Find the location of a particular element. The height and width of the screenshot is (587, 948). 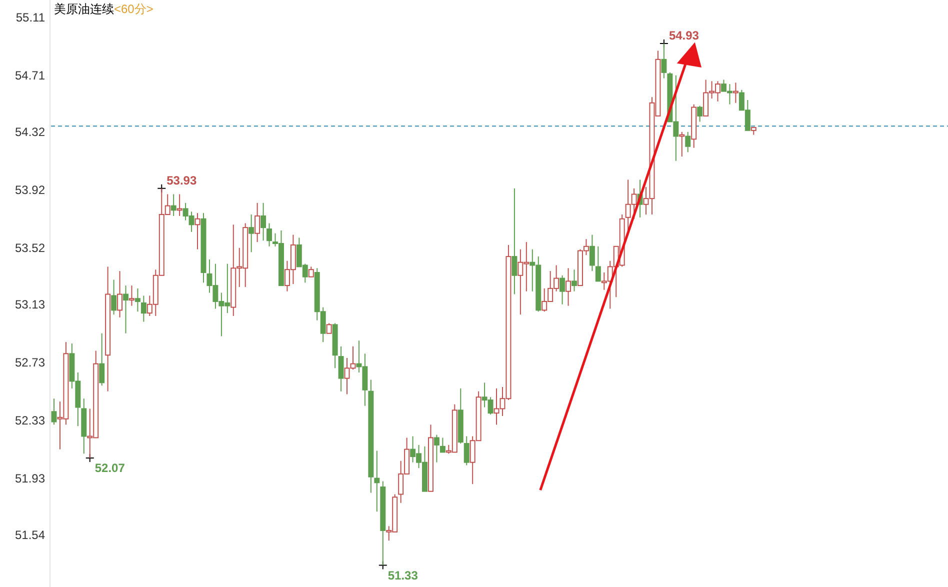

annotation: 54.93 is located at coordinates (684, 35).